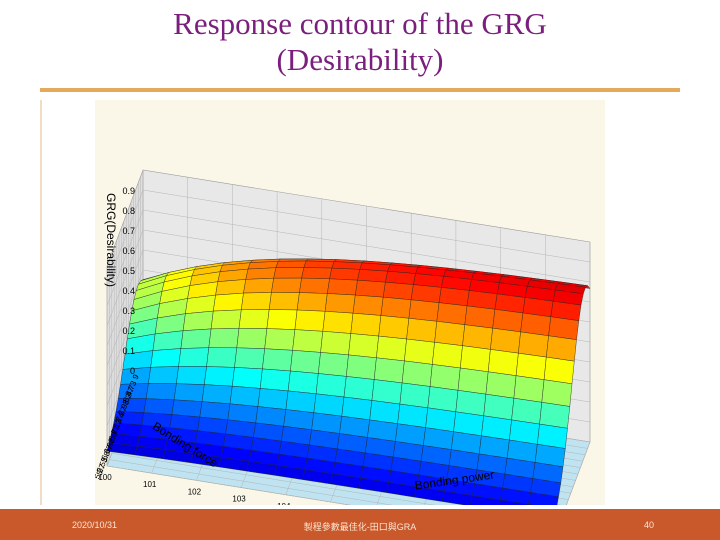 This screenshot has height=540, width=720. I want to click on footer-center-text: 製程參數最佳化-田口與GRA, so click(360, 527).